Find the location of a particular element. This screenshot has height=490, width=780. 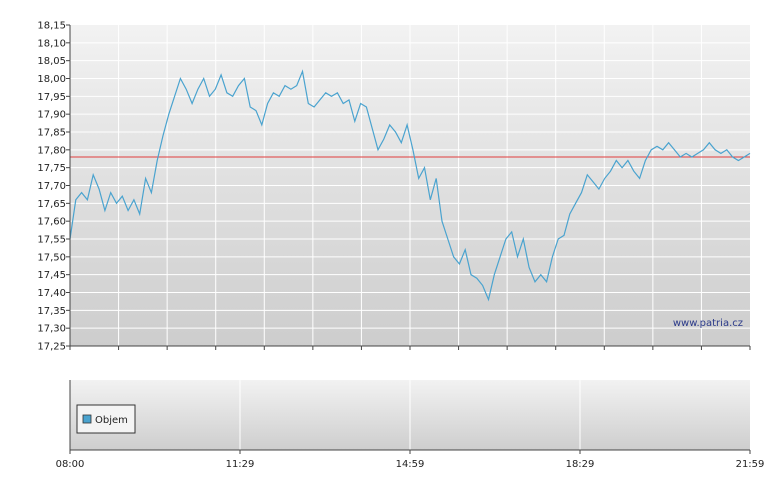

y-tick-label: 17,90 is located at coordinates (51, 115).